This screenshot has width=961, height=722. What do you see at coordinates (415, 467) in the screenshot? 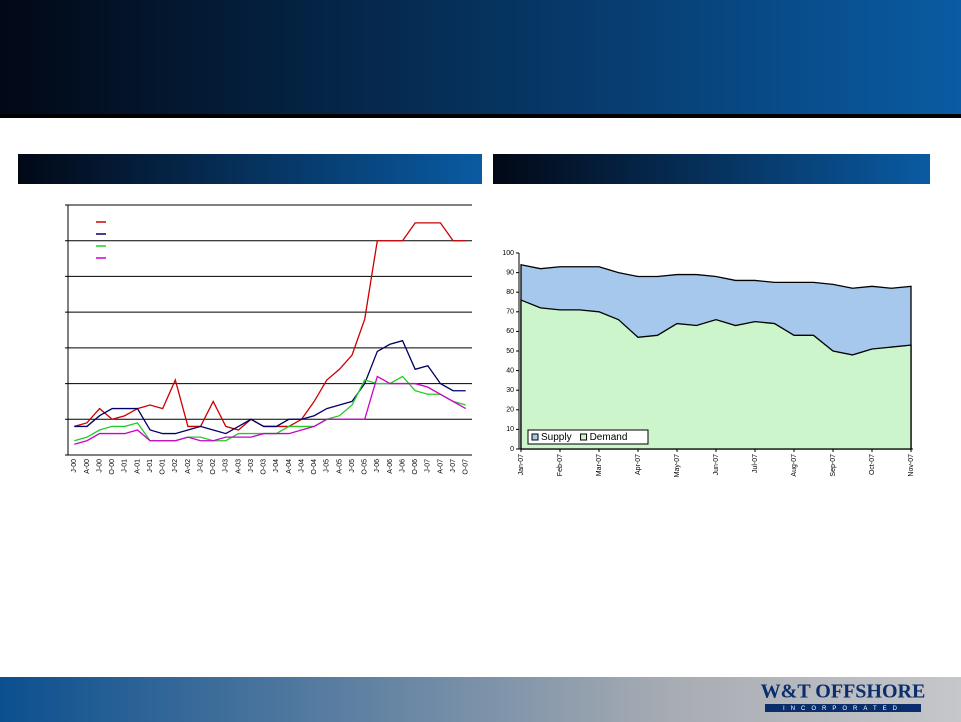
I see `x-tick-label: O-06` at bounding box center [415, 467].